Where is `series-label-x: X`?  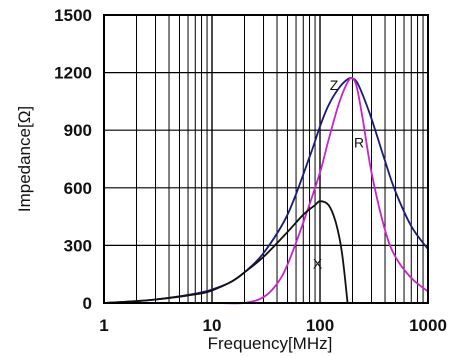
series-label-x: X is located at coordinates (318, 263).